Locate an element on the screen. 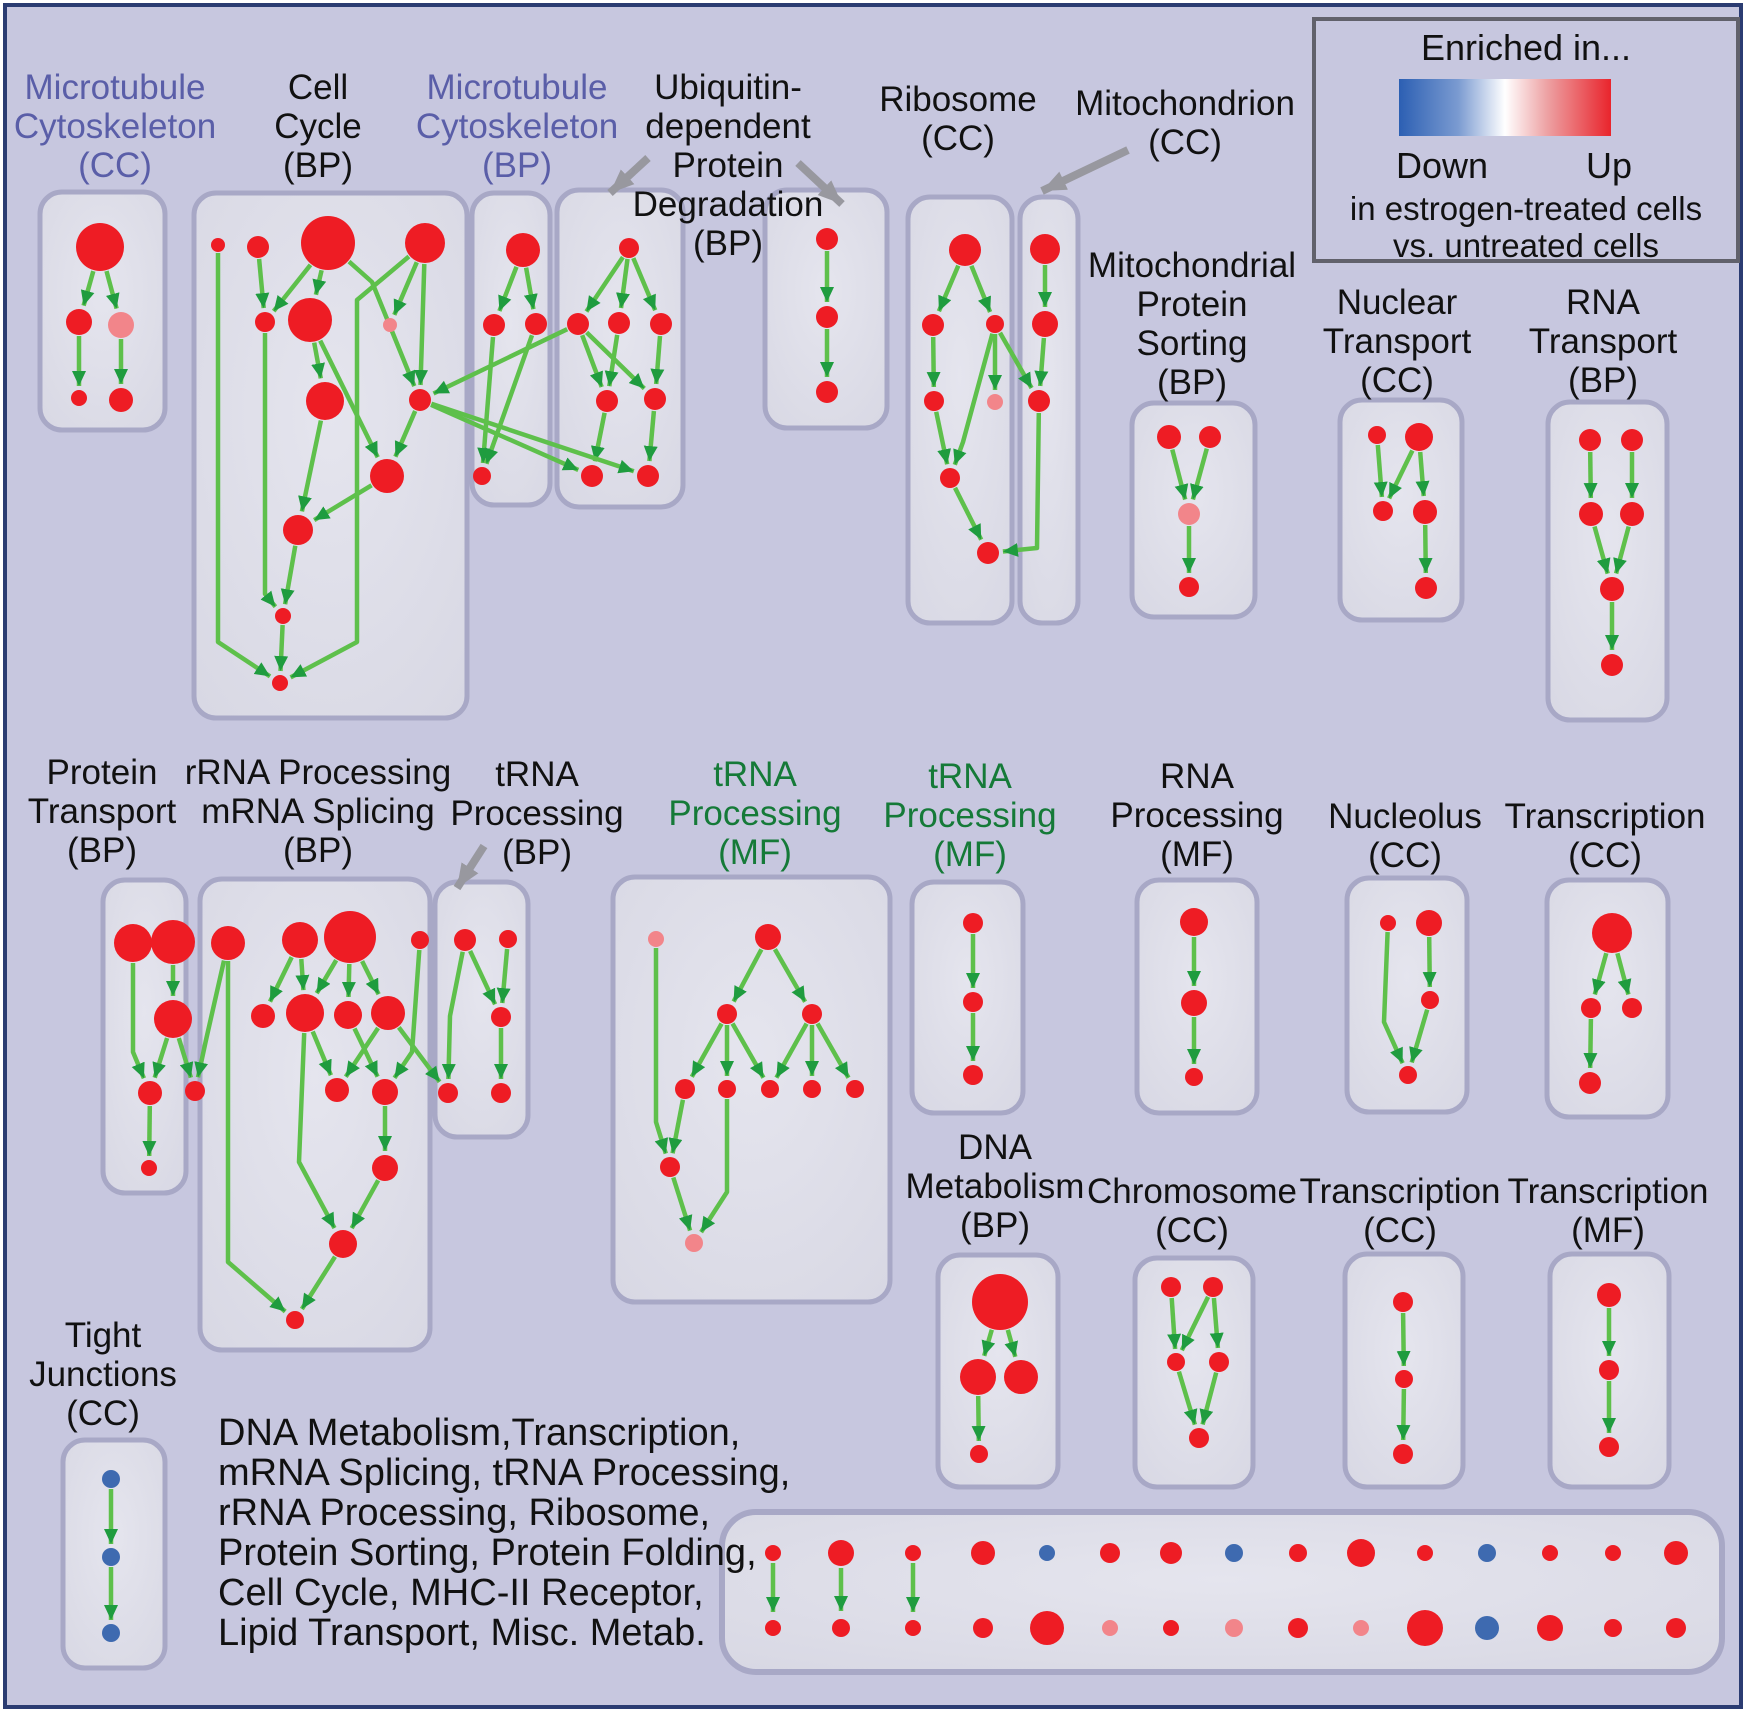 The image size is (1750, 1715). cluster-box-chromosome is located at coordinates (1194, 1372).